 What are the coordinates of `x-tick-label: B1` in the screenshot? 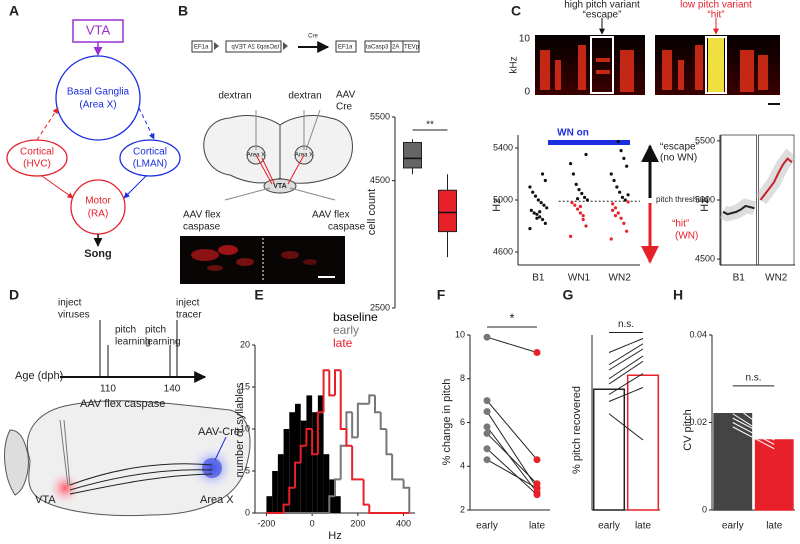 It's located at (538, 278).